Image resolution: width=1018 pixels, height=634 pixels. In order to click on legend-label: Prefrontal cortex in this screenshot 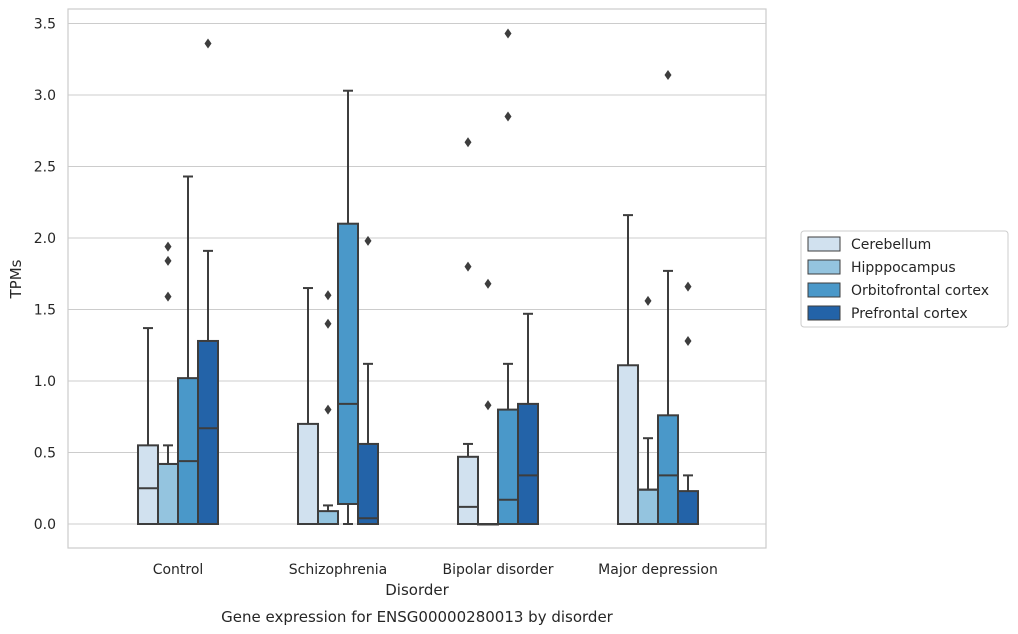, I will do `click(909, 314)`.